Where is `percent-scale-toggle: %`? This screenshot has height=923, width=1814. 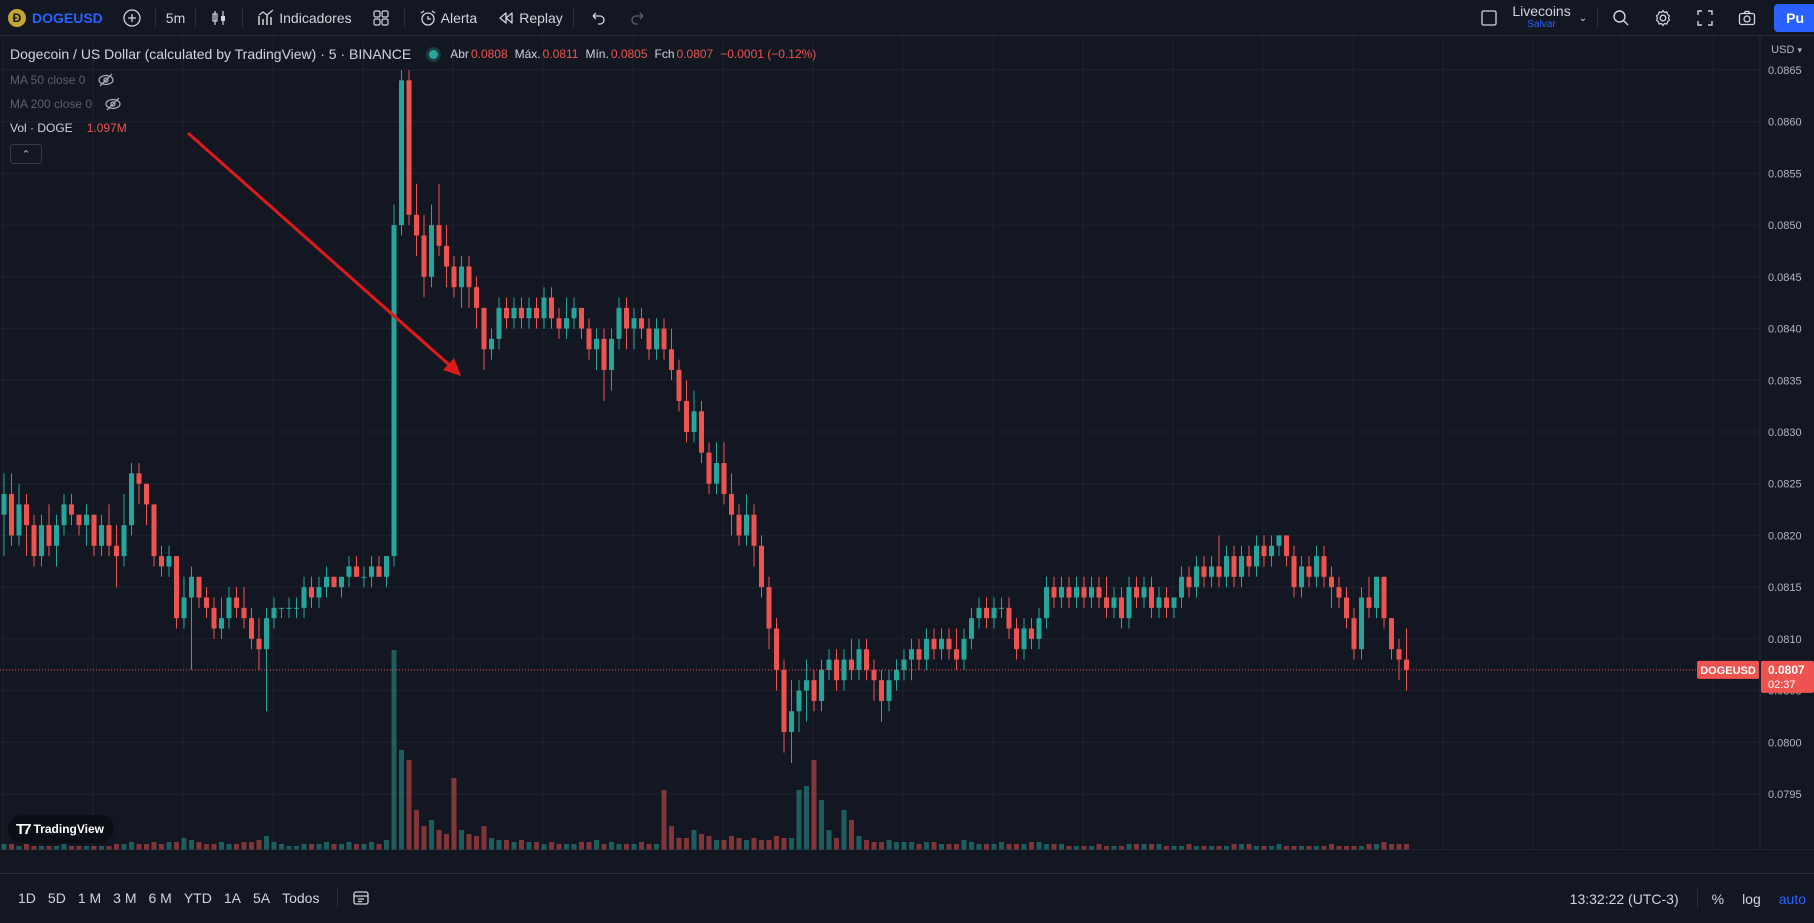
percent-scale-toggle: % is located at coordinates (1718, 898).